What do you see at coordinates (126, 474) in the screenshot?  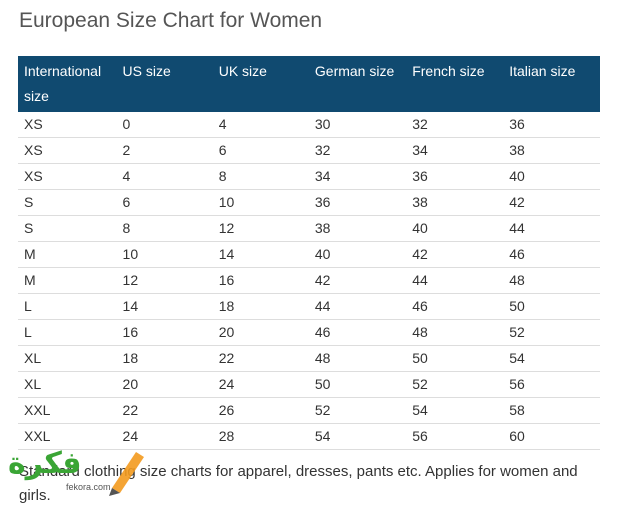 I see `watermark-pen` at bounding box center [126, 474].